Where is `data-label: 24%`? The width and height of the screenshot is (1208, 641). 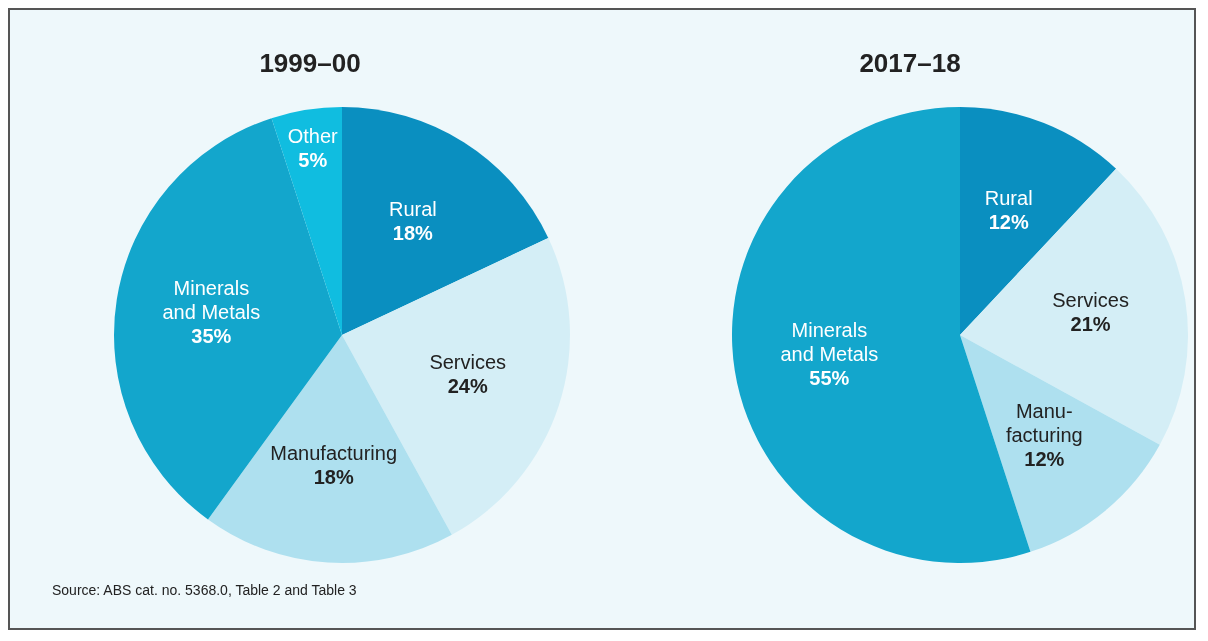 data-label: 24% is located at coordinates (467, 386).